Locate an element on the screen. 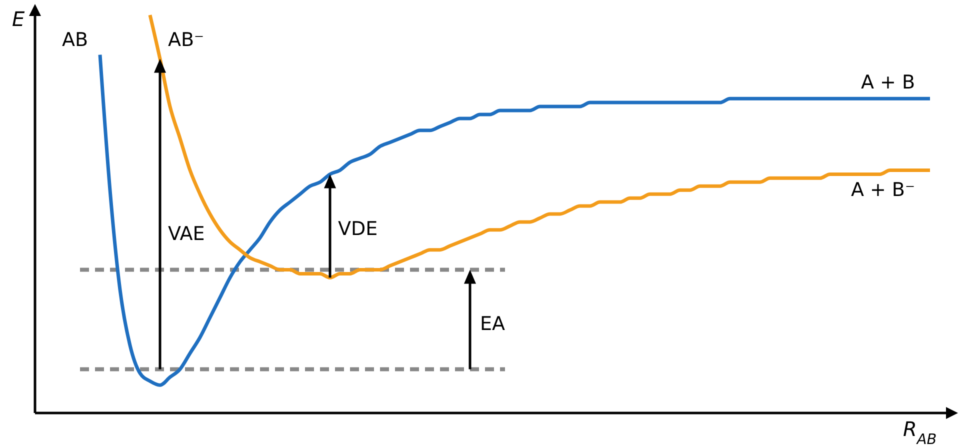  series-label: AB⁻ is located at coordinates (186, 40).